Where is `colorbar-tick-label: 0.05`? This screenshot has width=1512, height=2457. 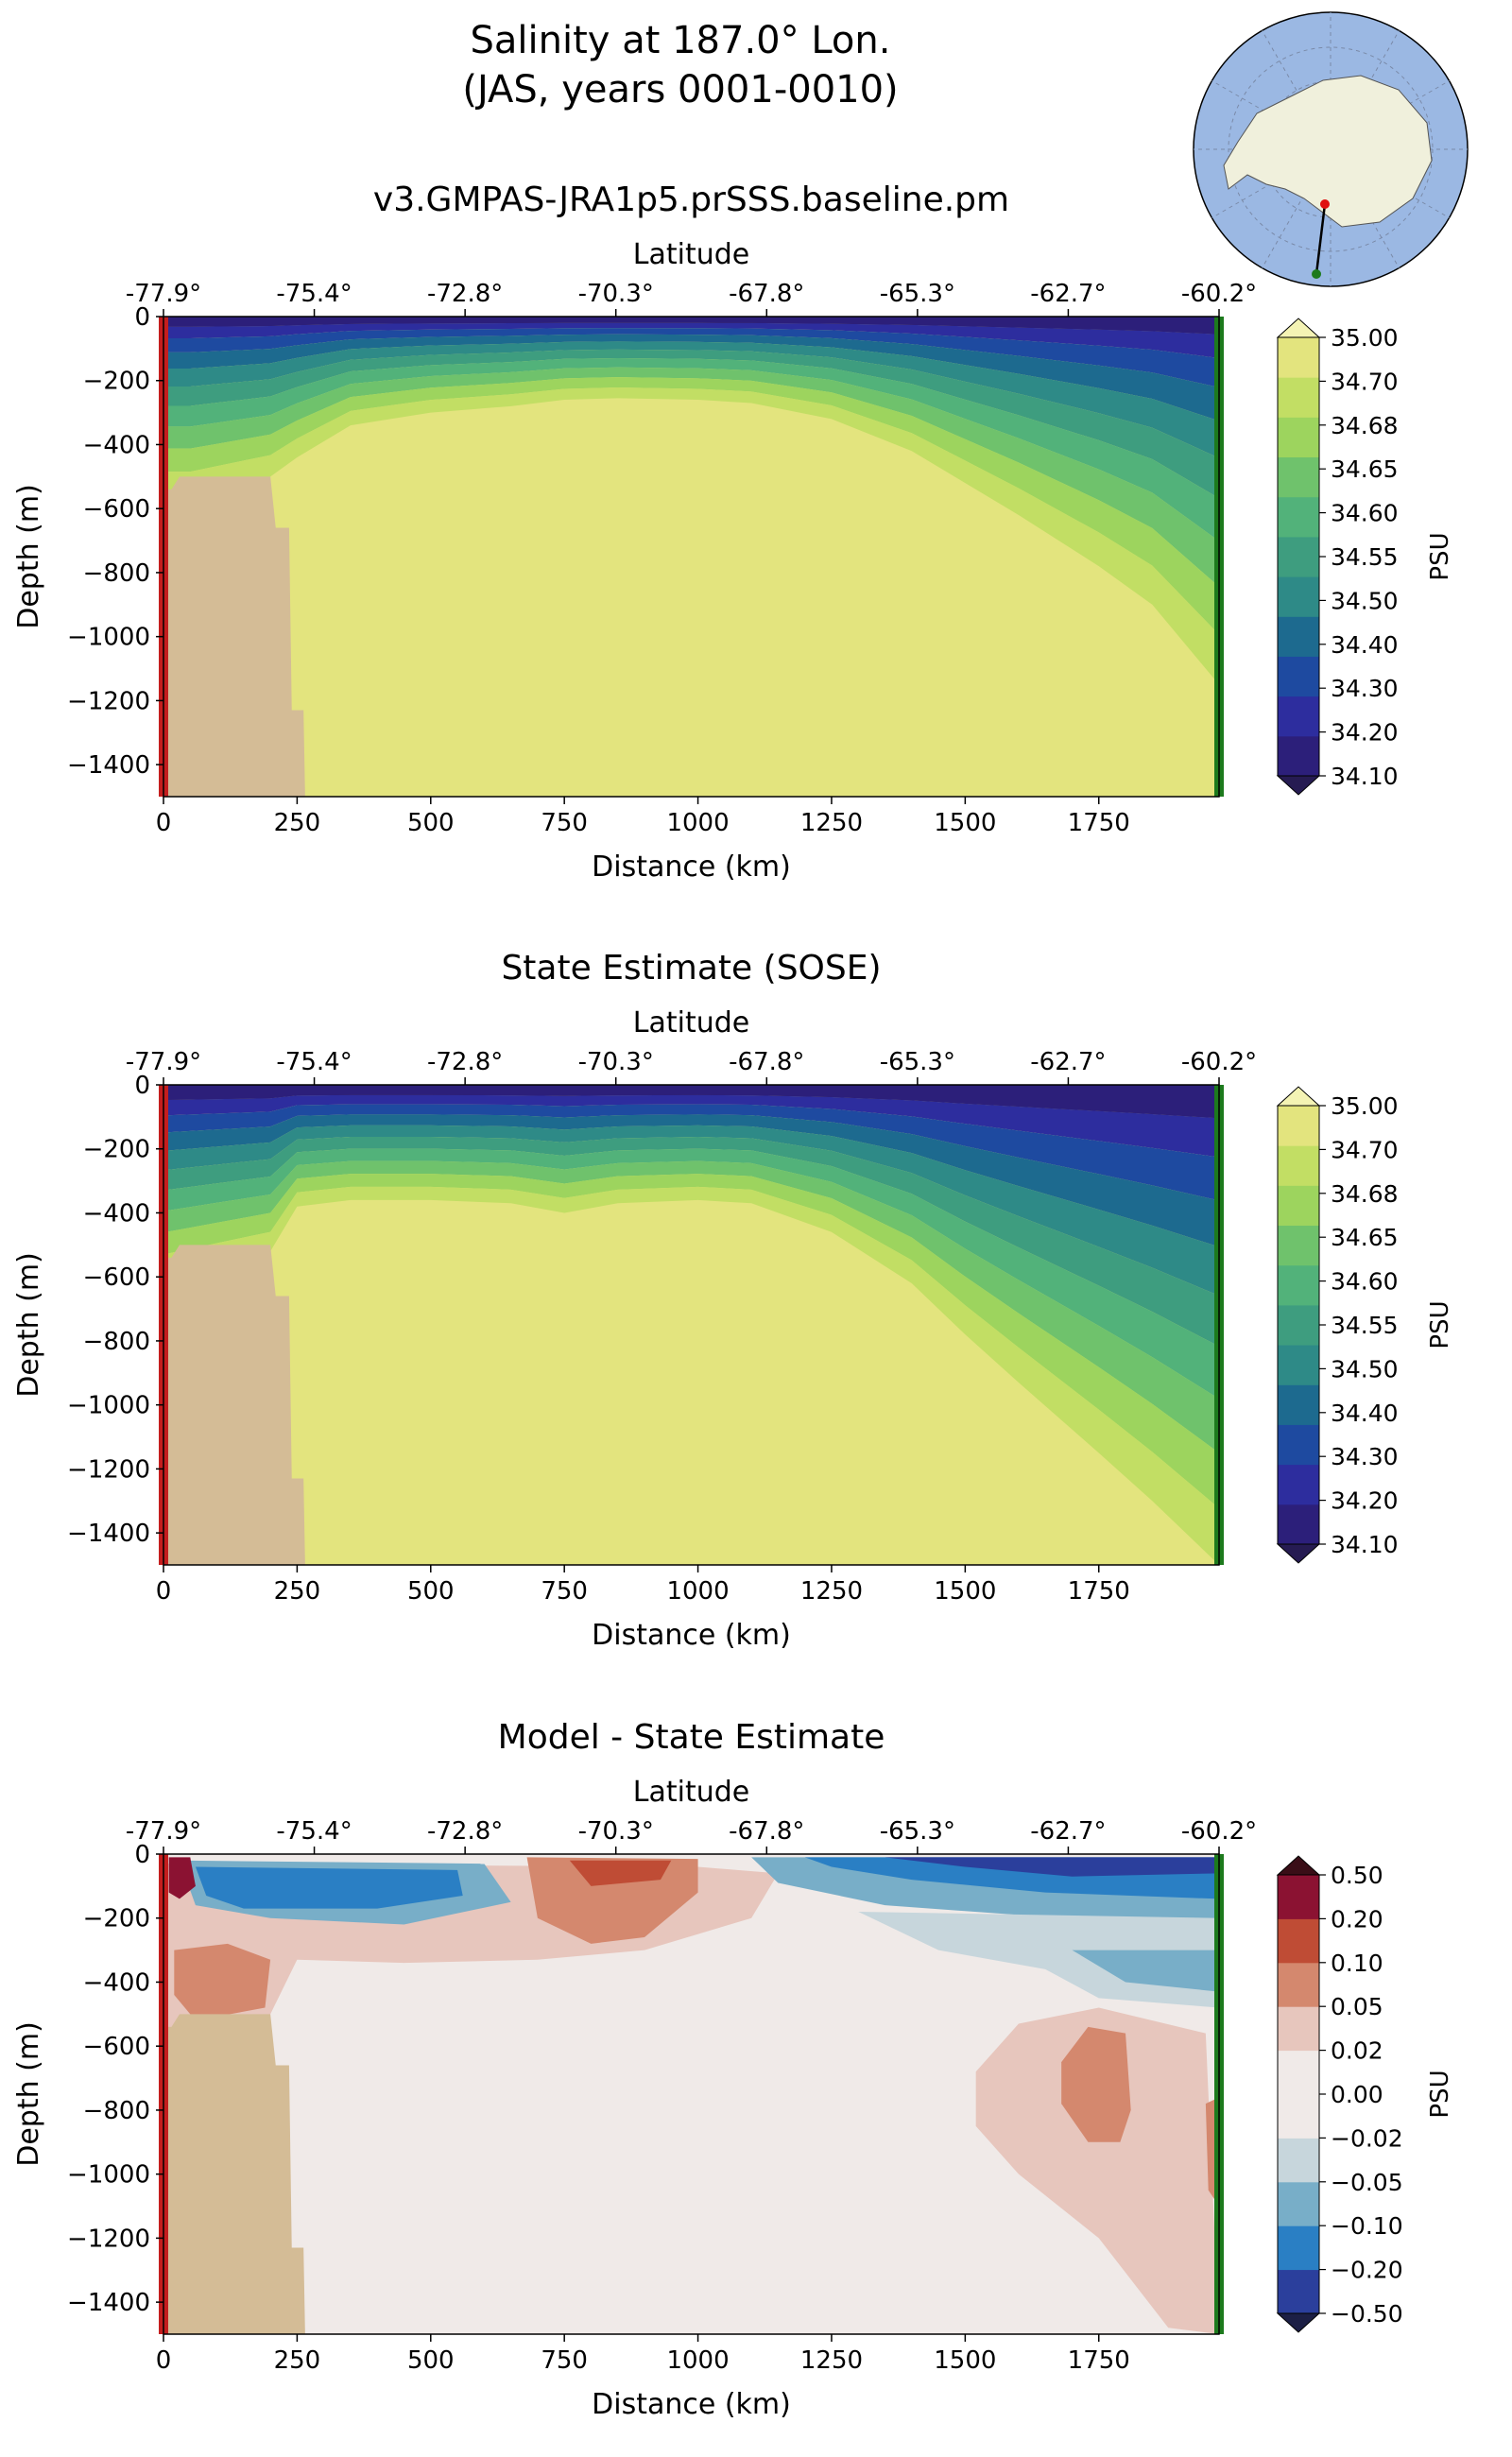 colorbar-tick-label: 0.05 is located at coordinates (1357, 2006).